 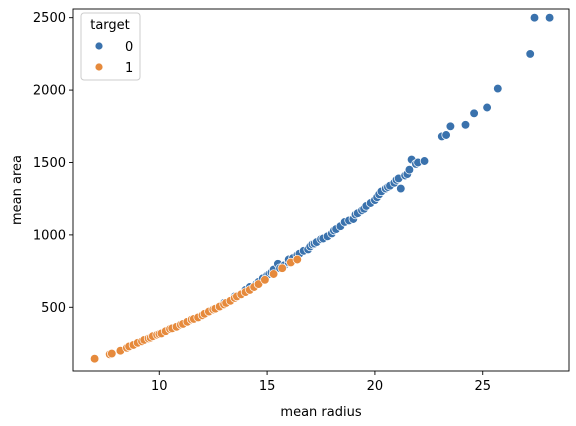 What do you see at coordinates (49, 235) in the screenshot?
I see `y-tick-label: 1000` at bounding box center [49, 235].